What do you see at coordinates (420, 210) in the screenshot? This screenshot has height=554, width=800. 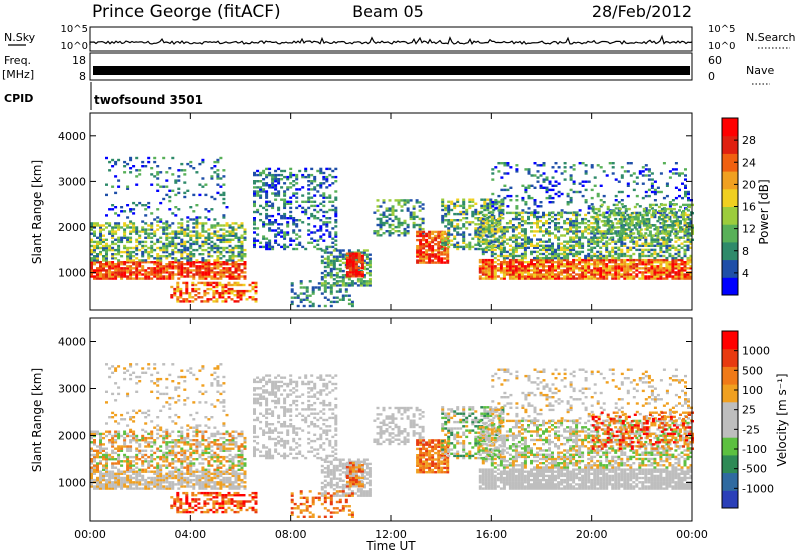 I see `power-cell-2040` at bounding box center [420, 210].